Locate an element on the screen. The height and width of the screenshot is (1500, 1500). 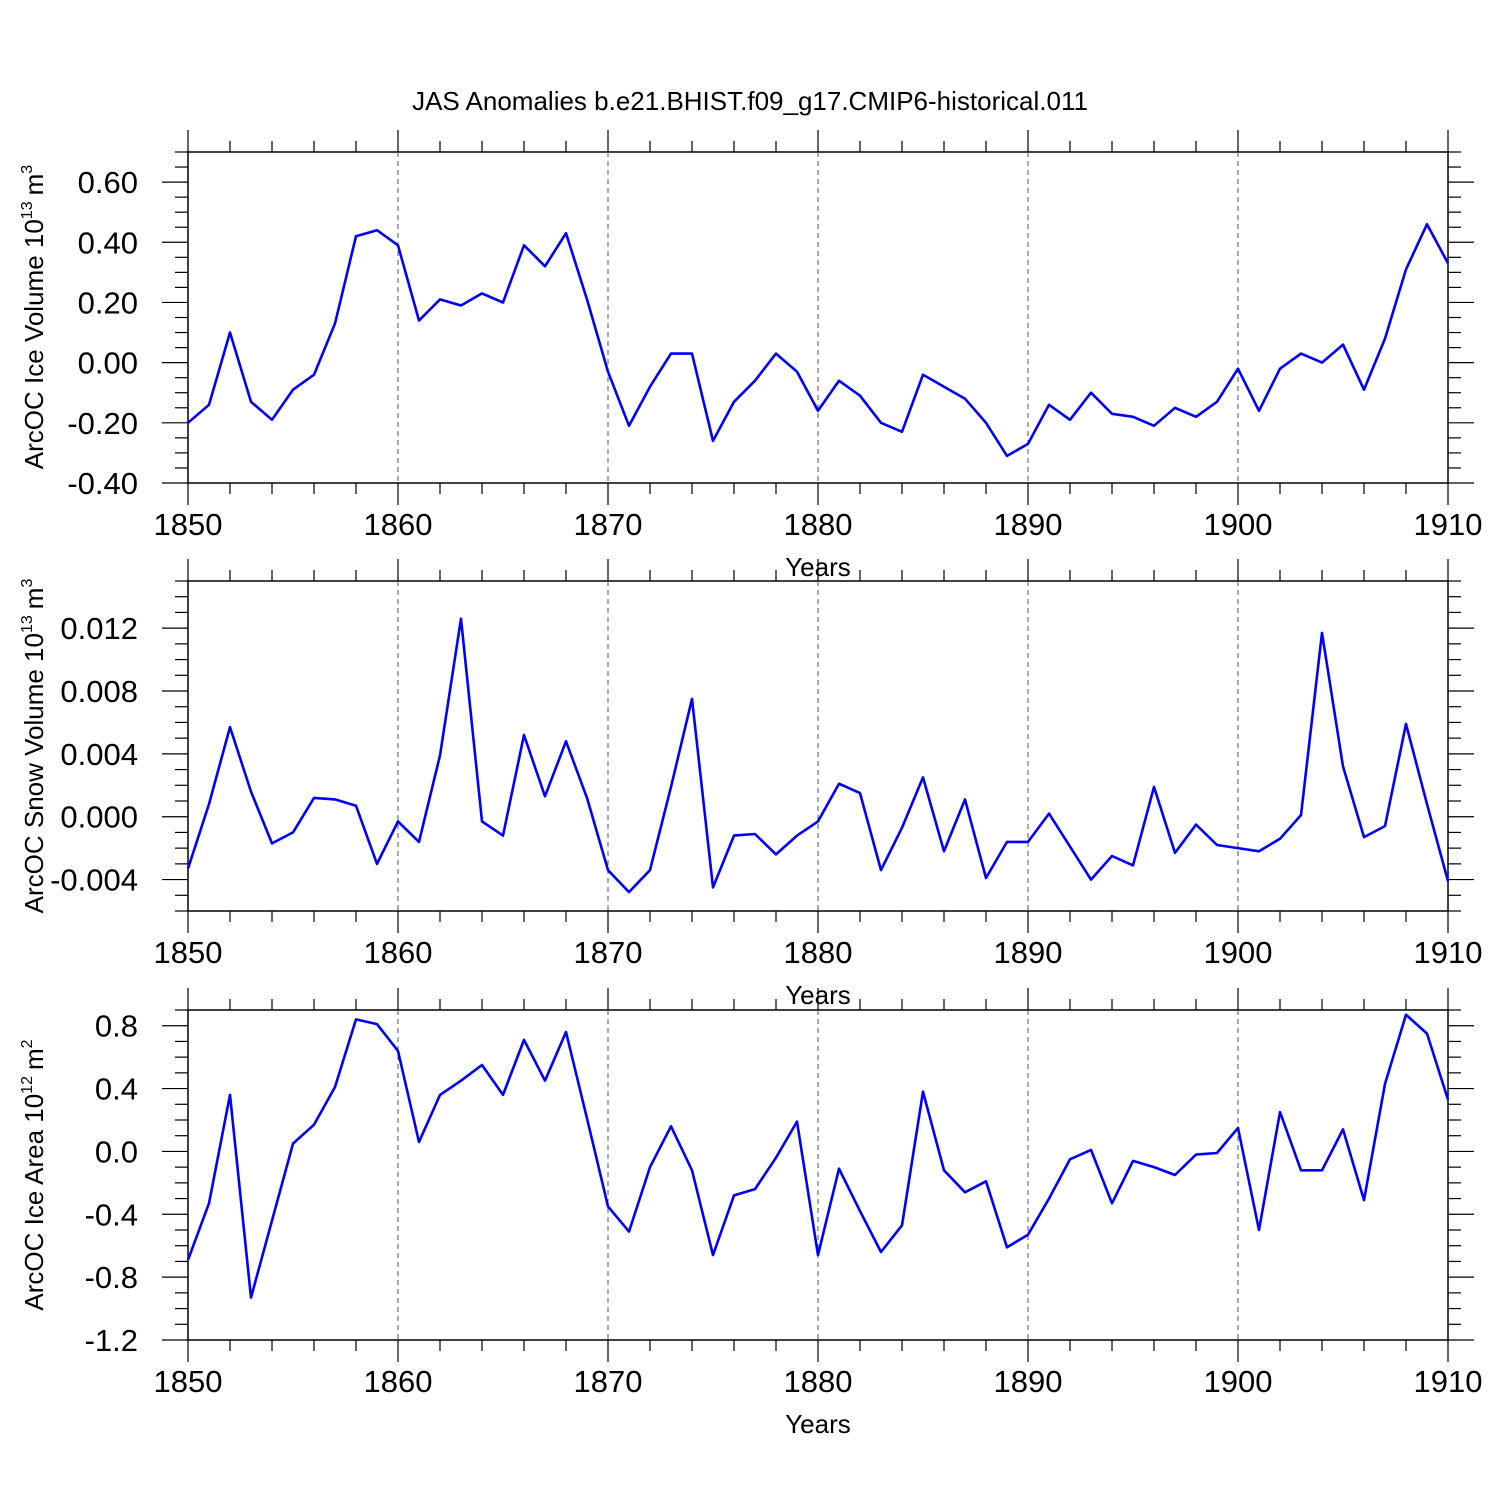
y-axis-label: ArcOC Snow Volume 1013 m3 is located at coordinates (34, 746).